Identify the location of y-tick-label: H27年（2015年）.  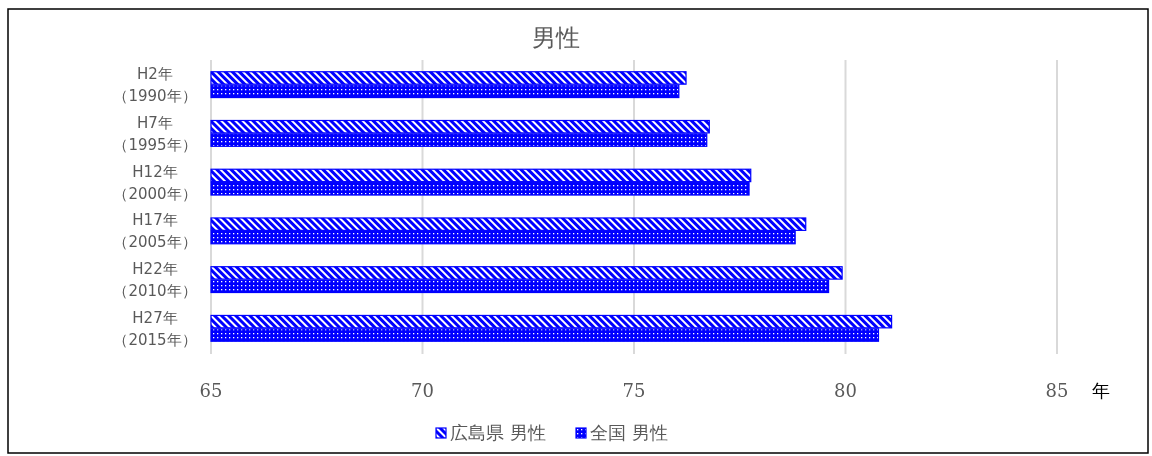
(155, 328).